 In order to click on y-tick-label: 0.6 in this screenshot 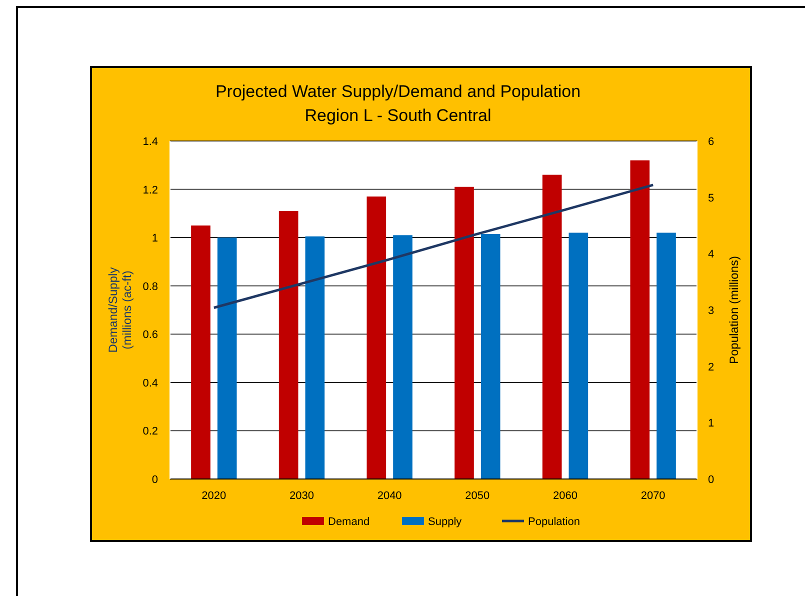, I will do `click(150, 335)`.